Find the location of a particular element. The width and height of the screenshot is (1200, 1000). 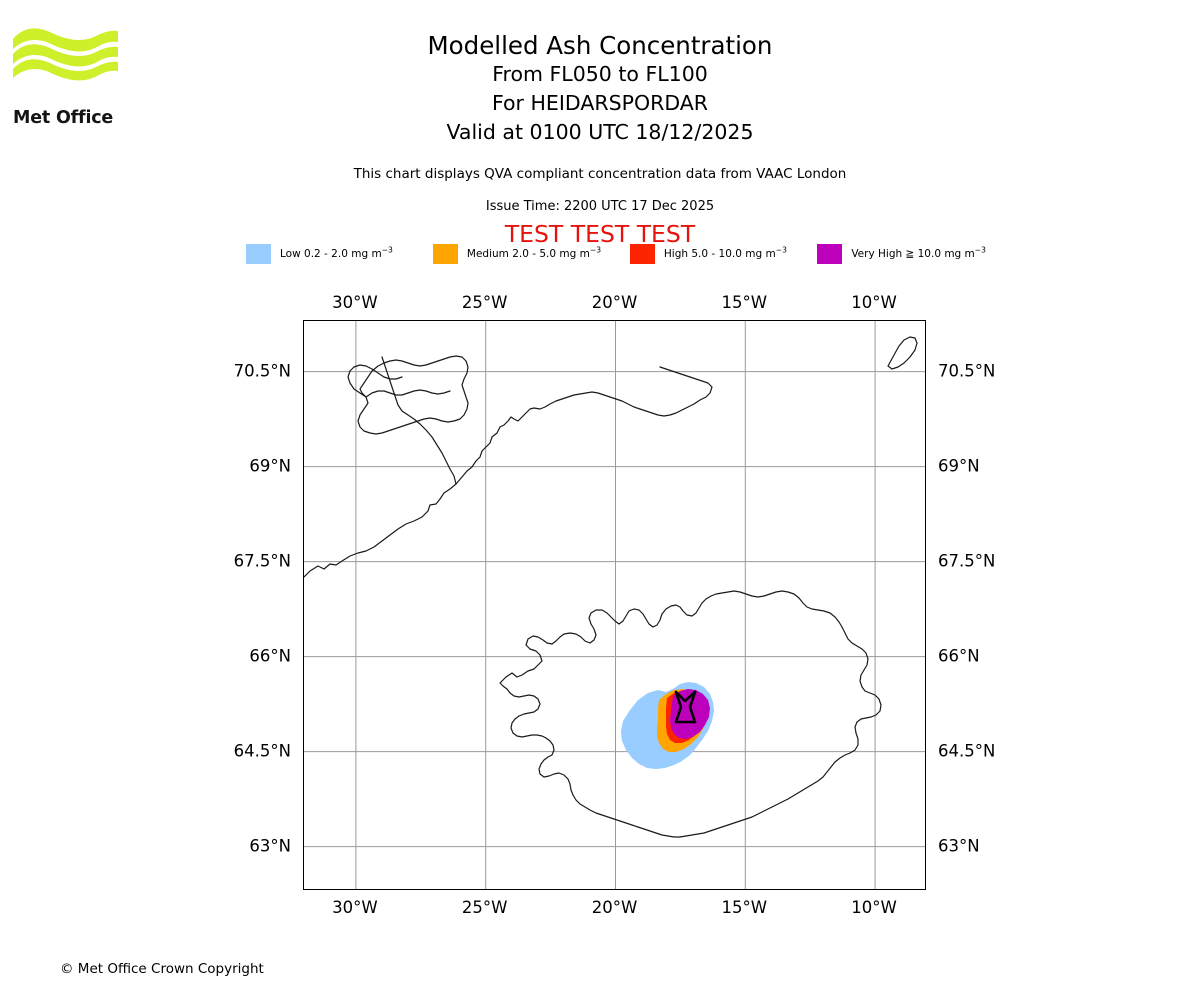

axis-tick-left-1: 69°N is located at coordinates (270, 466).